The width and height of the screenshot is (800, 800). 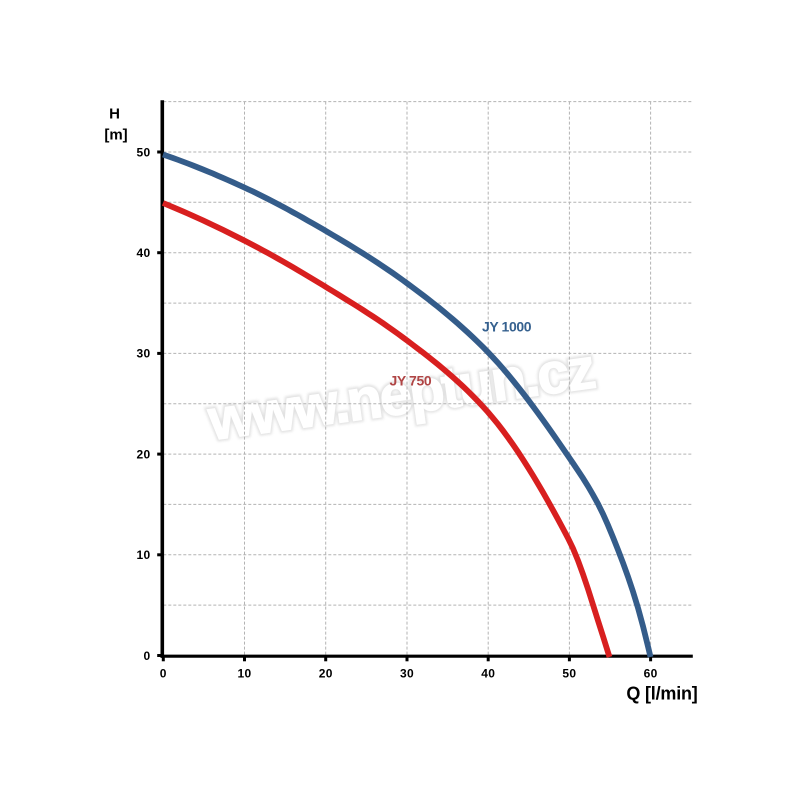 I want to click on svg-text: Q [l/min], so click(x=661, y=694).